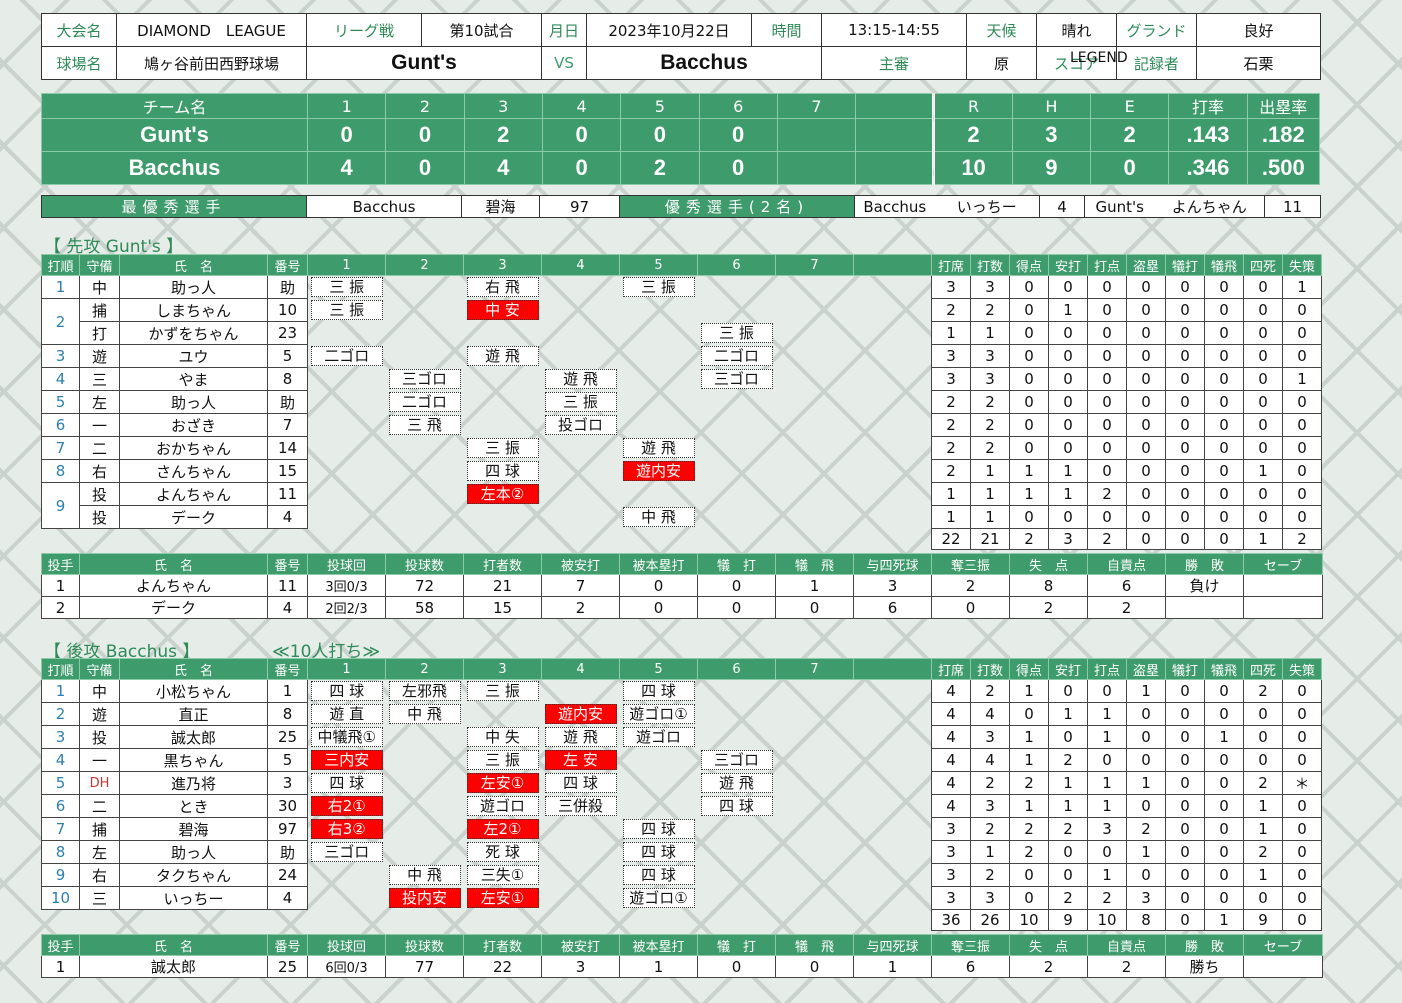 The height and width of the screenshot is (1003, 1402). What do you see at coordinates (659, 691) in the screenshot?
I see `at-bat-cell: 四 球` at bounding box center [659, 691].